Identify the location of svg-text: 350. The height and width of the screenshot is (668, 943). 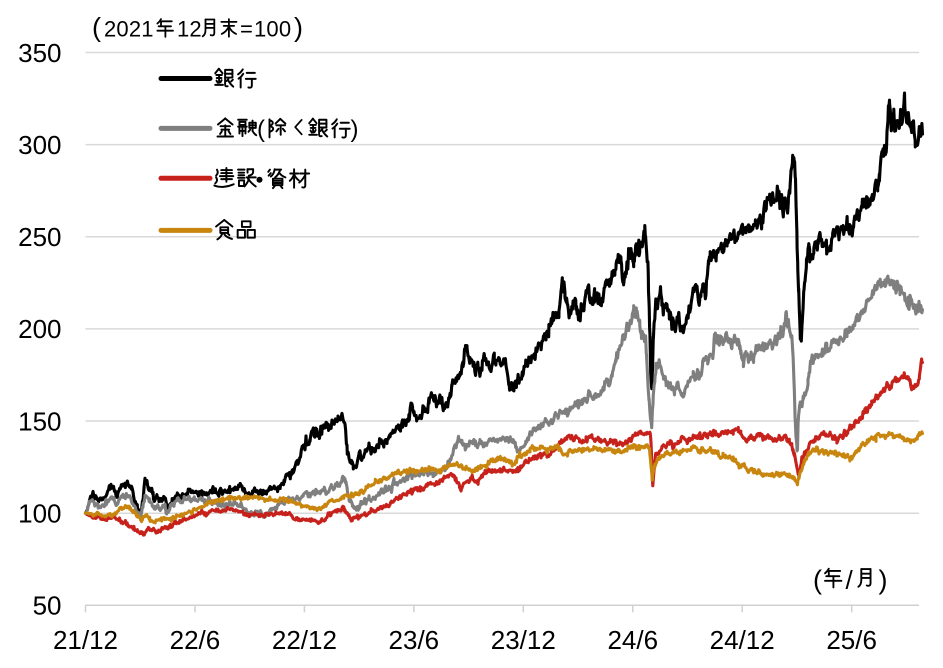
(39, 53).